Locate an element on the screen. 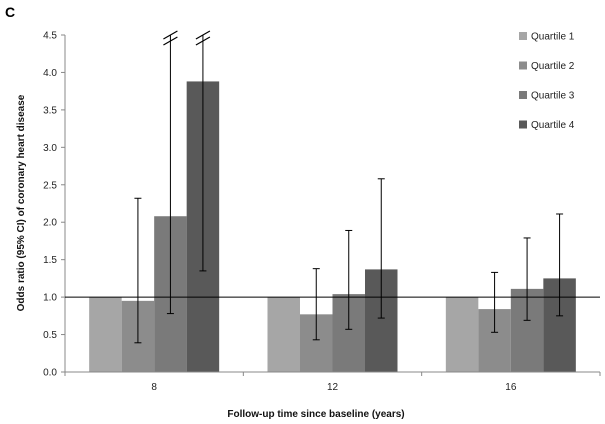 This screenshot has height=424, width=605. y-tick-label: 4.5 is located at coordinates (50, 36).